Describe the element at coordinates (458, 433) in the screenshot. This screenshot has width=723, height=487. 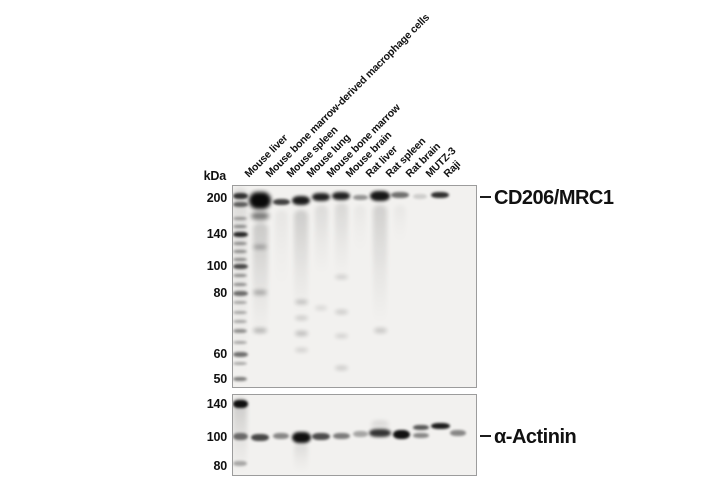
I see `raji-band` at that location.